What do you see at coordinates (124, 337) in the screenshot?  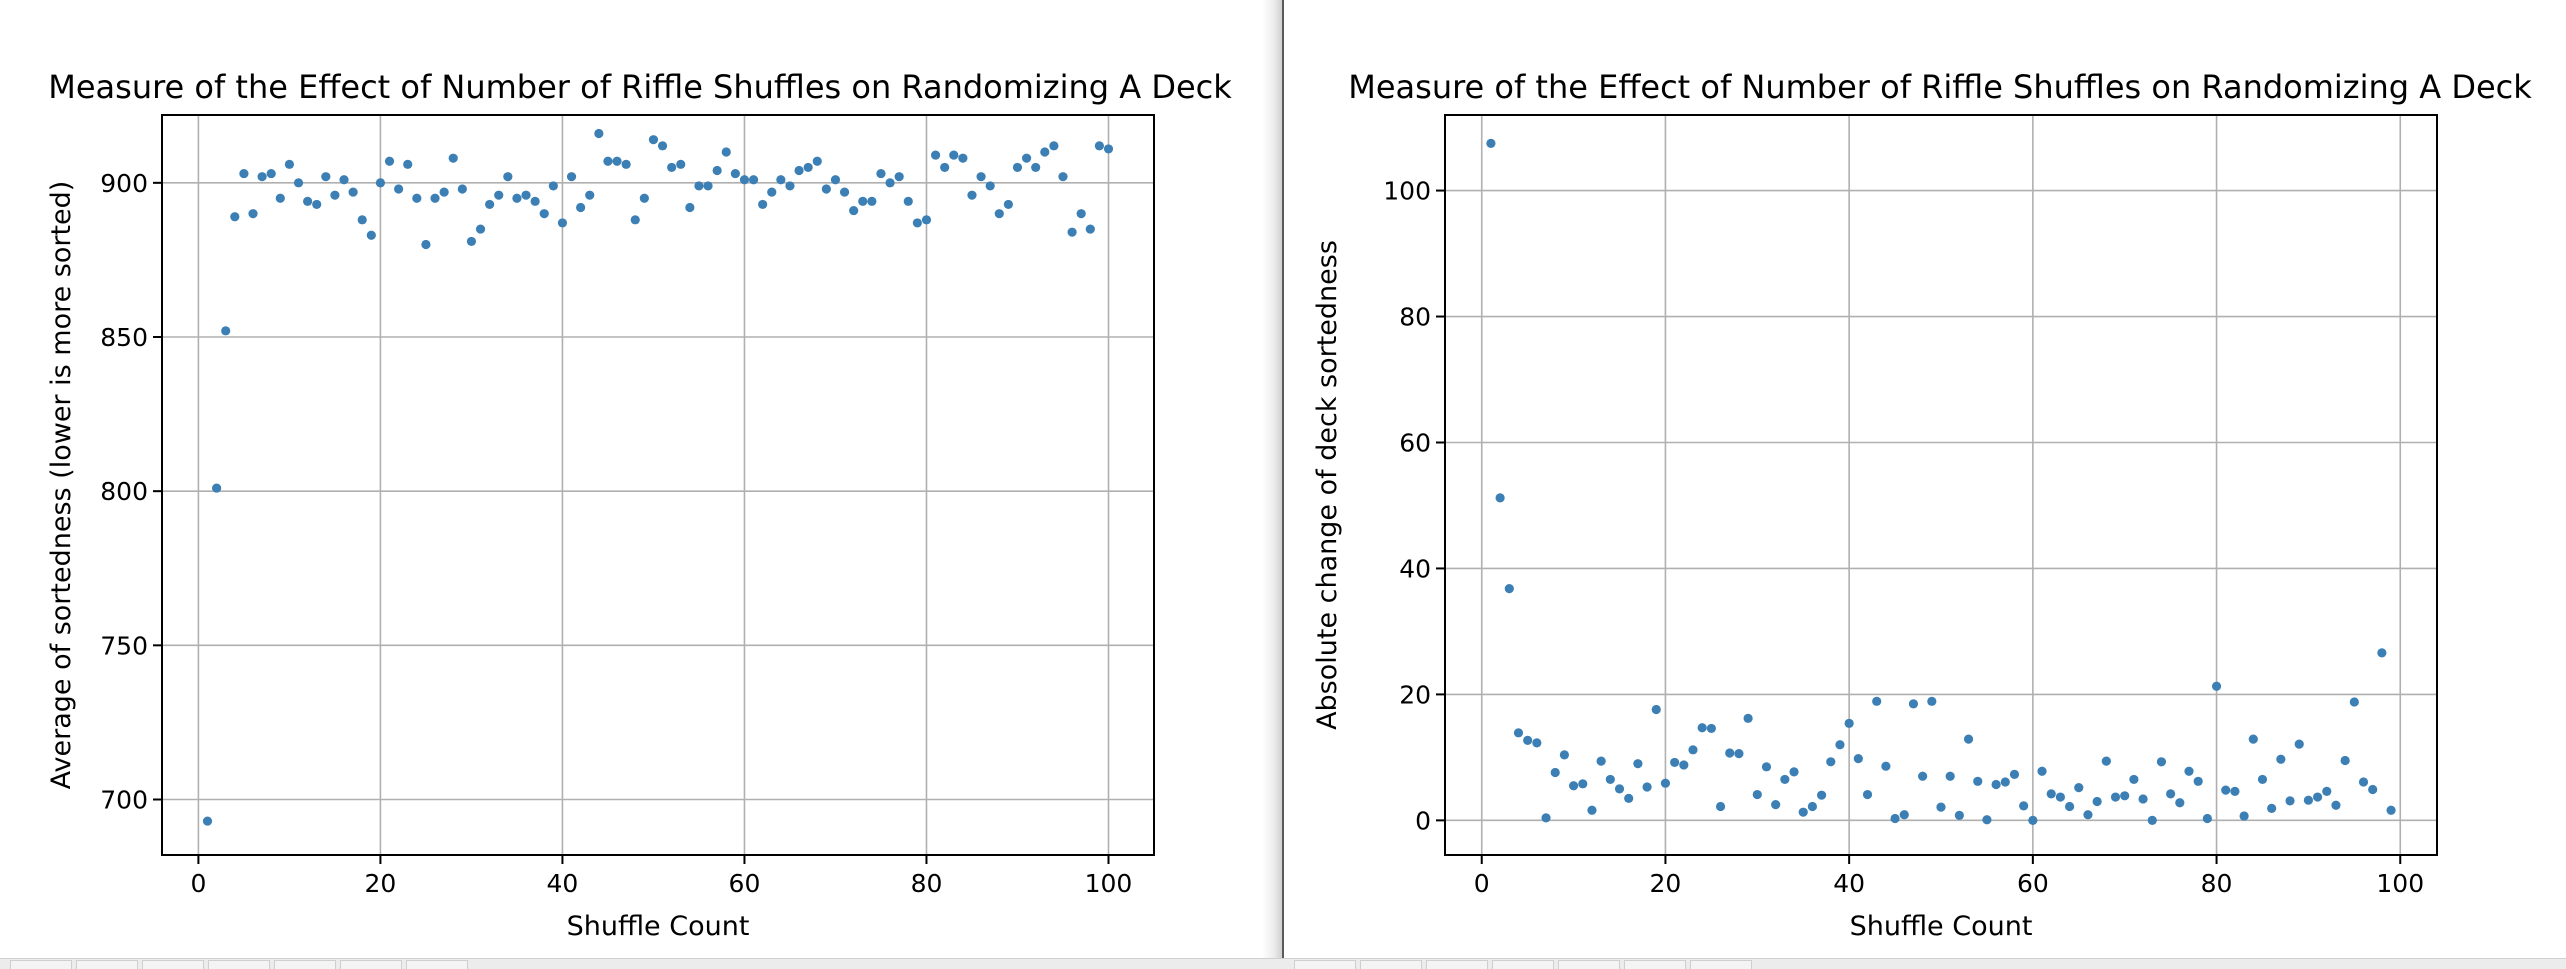 I see `y-tick-label: 850` at bounding box center [124, 337].